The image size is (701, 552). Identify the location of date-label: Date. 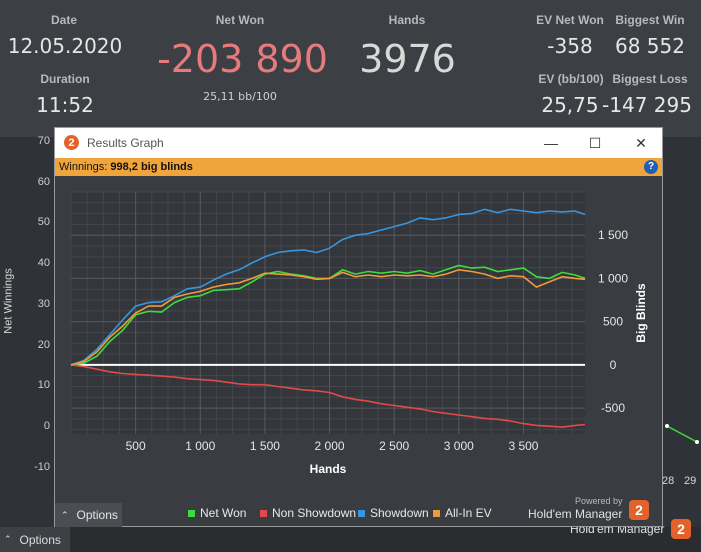
(63, 20).